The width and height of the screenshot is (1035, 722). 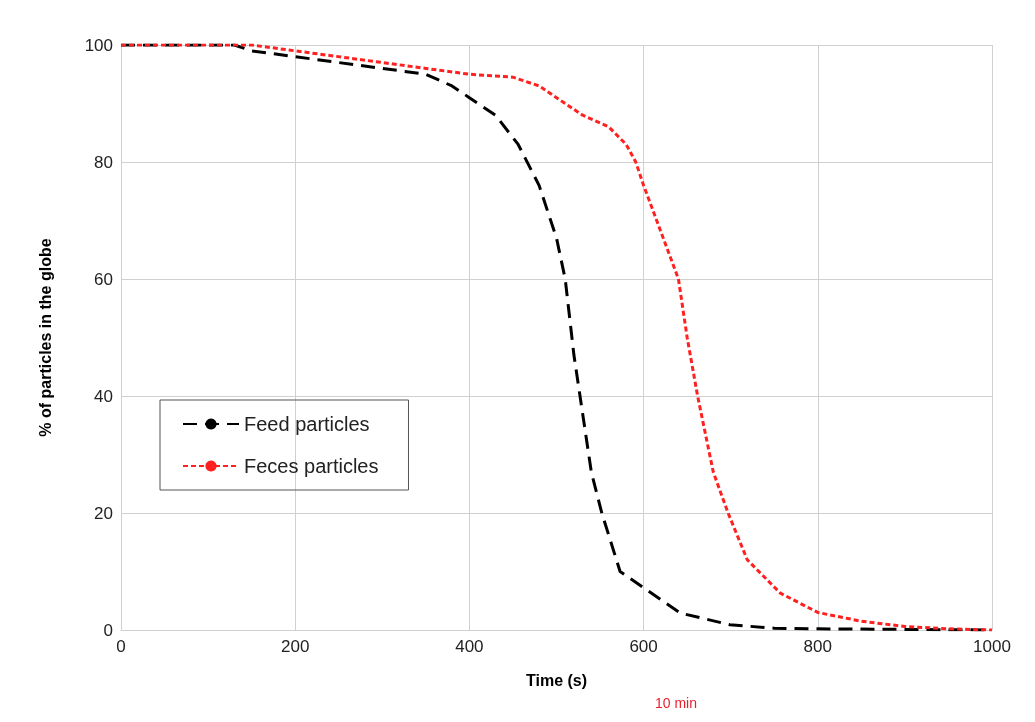 I want to click on x-tick-label: 400, so click(x=469, y=646).